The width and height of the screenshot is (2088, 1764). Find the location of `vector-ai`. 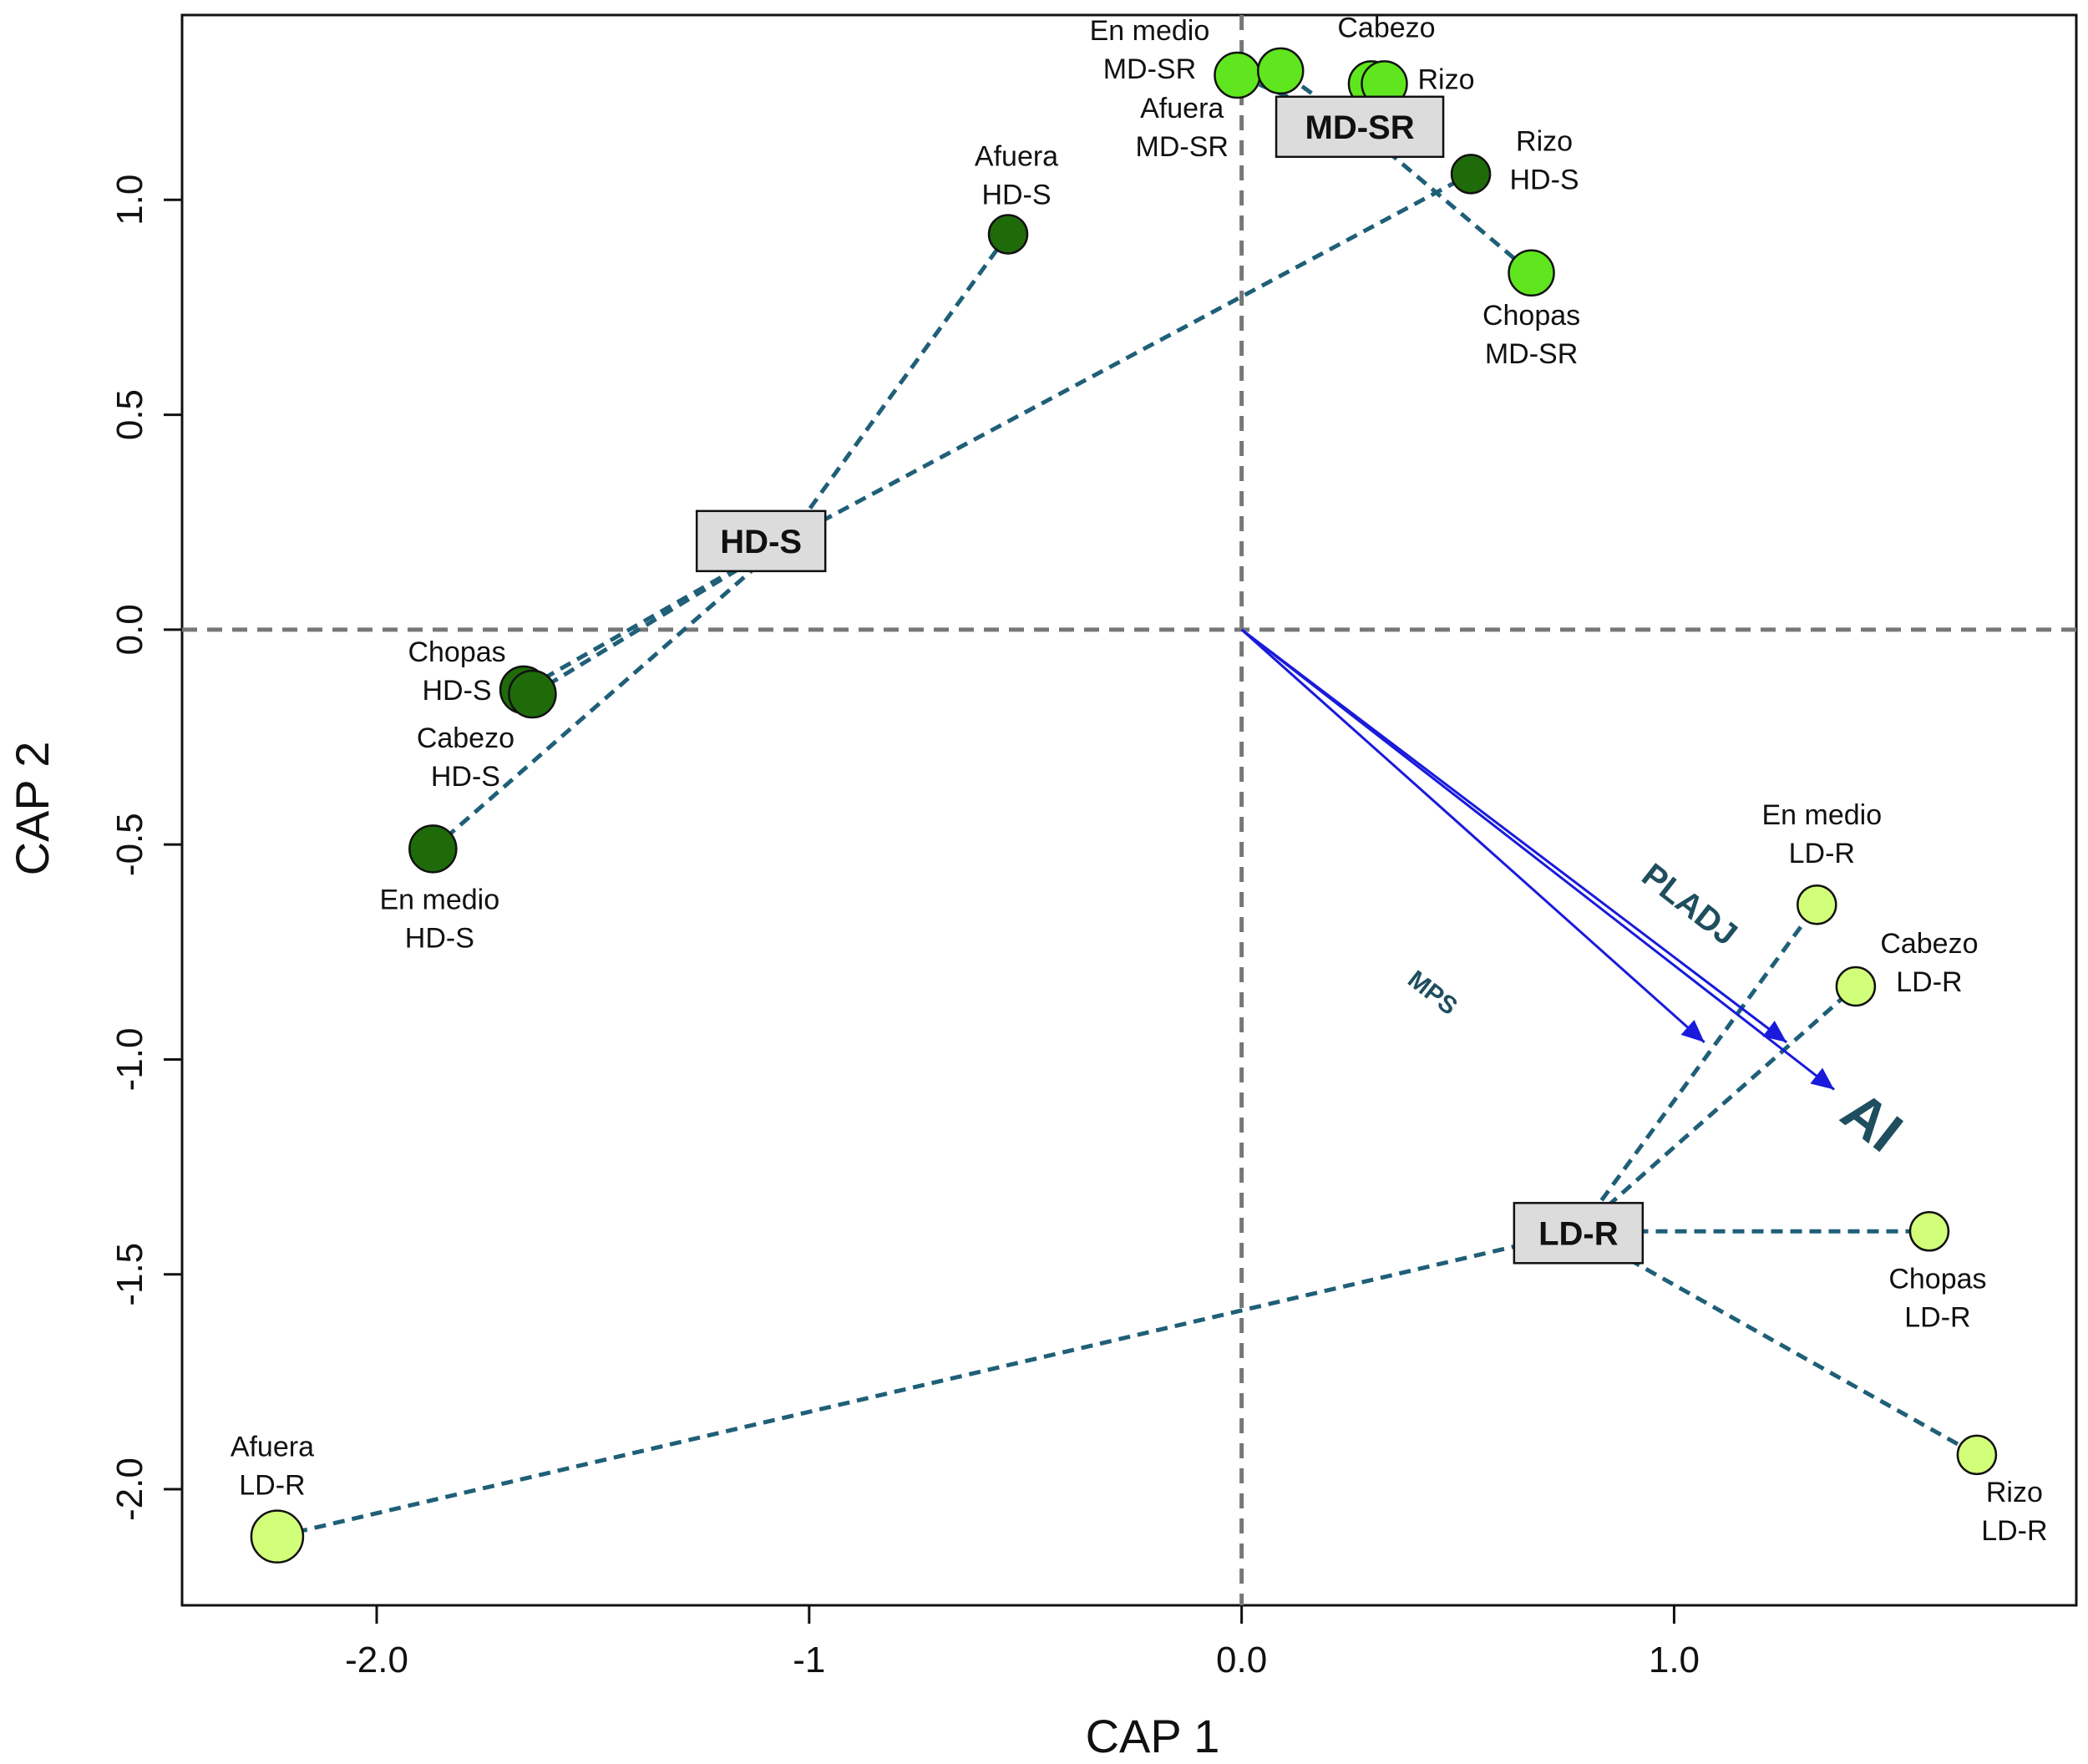

vector-ai is located at coordinates (1538, 859).